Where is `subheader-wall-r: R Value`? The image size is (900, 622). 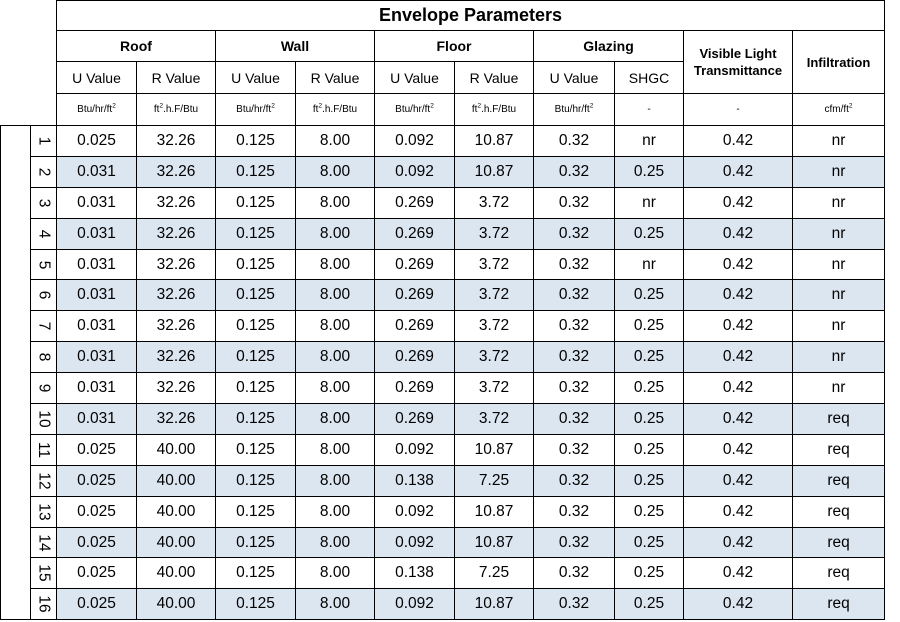
subheader-wall-r: R Value is located at coordinates (335, 77).